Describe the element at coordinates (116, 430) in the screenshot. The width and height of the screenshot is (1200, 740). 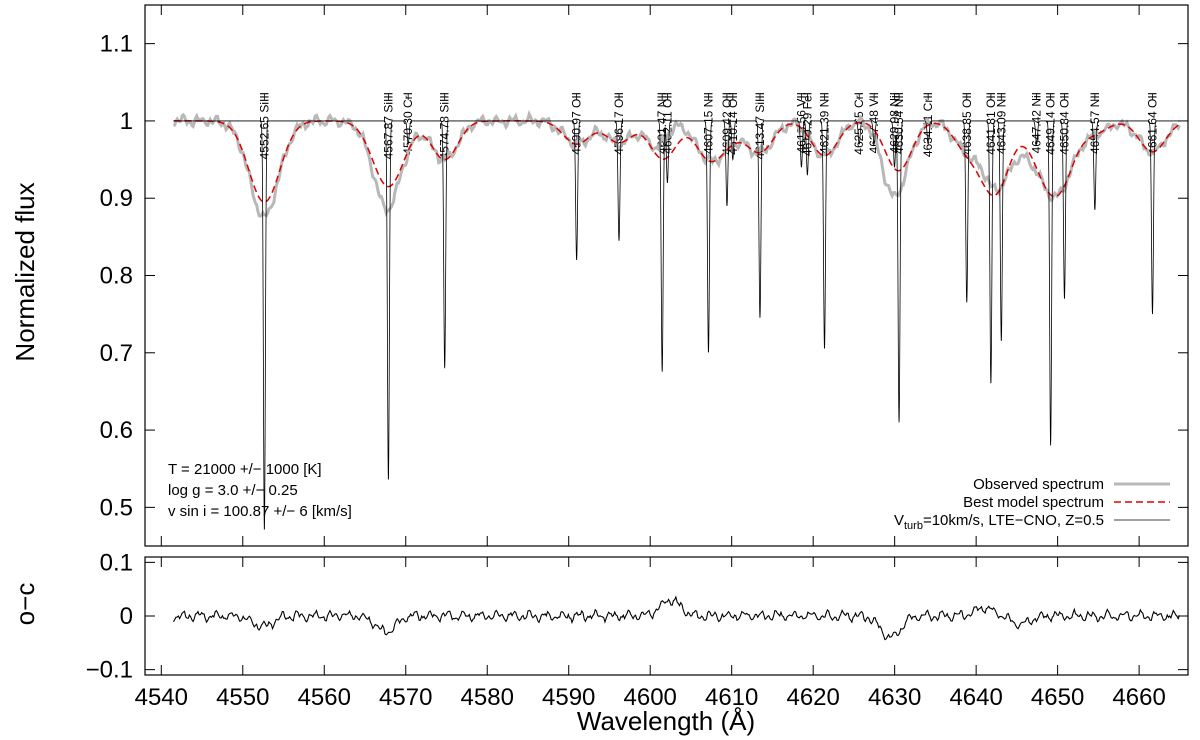
I see `main-y-tick-label: 0.6` at that location.